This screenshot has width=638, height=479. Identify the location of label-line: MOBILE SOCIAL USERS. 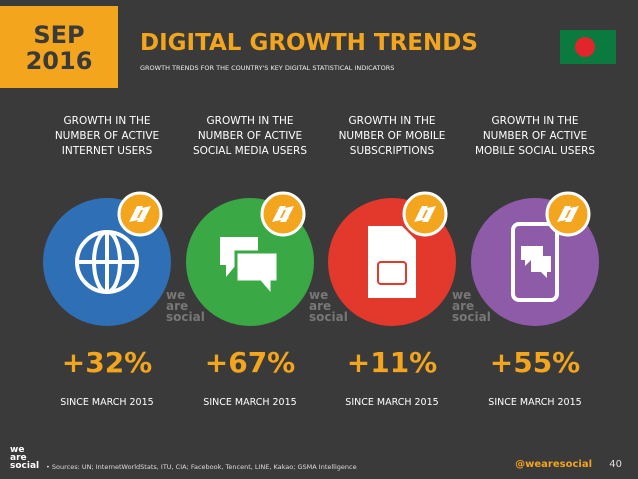
(535, 151).